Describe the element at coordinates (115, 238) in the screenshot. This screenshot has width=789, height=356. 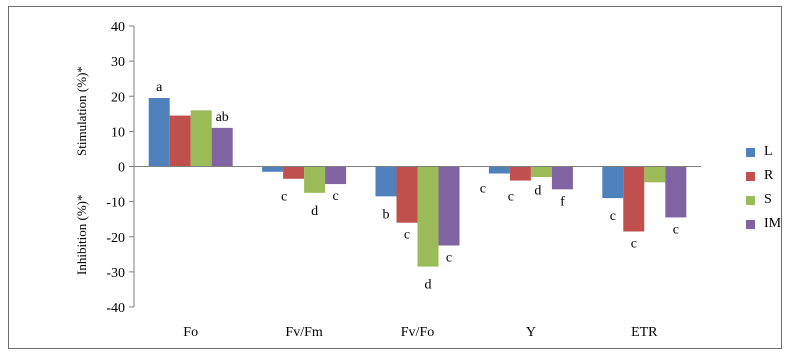
I see `y-tick-label: -20` at that location.